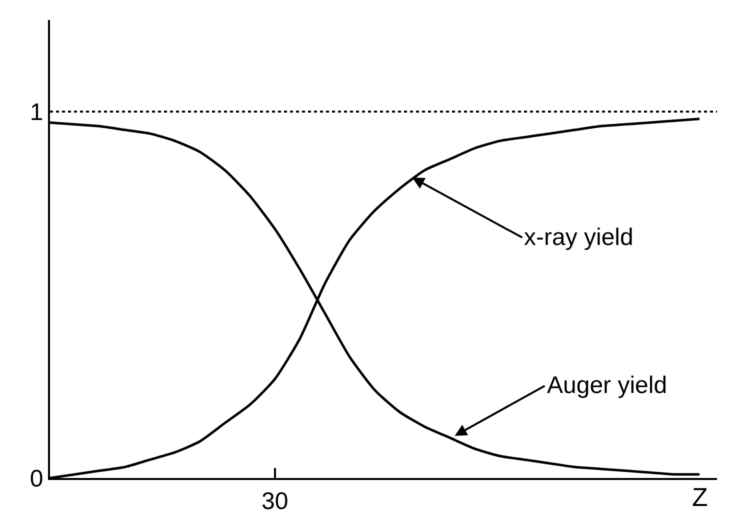 Image resolution: width=742 pixels, height=527 pixels. Describe the element at coordinates (274, 501) in the screenshot. I see `x-tick-label: 30` at that location.